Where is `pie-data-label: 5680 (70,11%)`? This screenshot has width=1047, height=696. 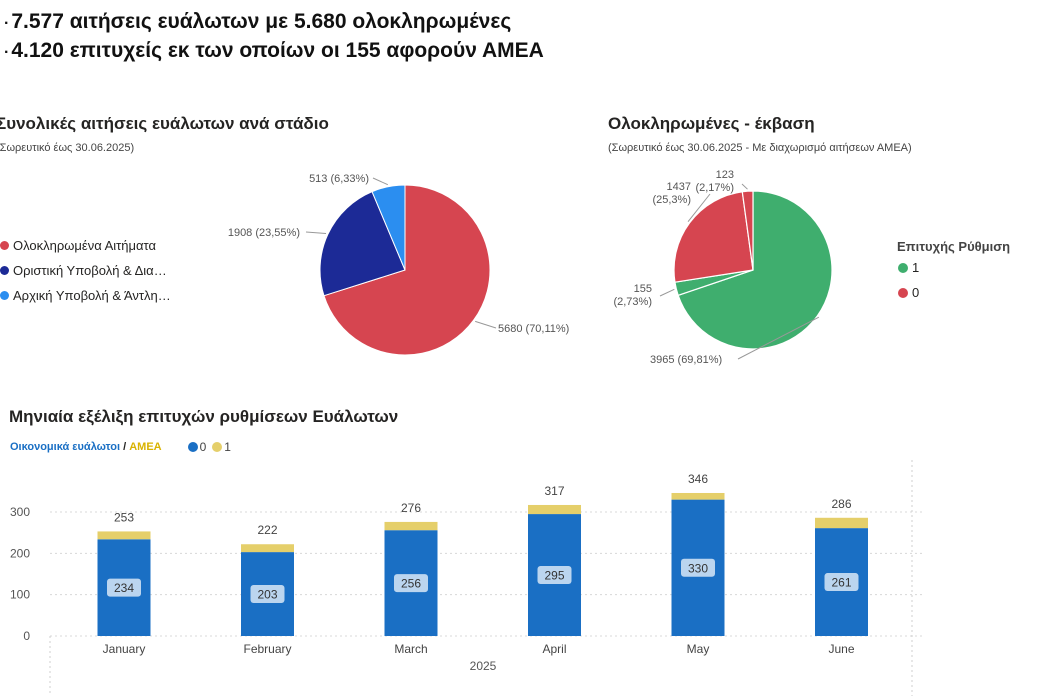
pie-data-label: 5680 (70,11%) is located at coordinates (533, 329).